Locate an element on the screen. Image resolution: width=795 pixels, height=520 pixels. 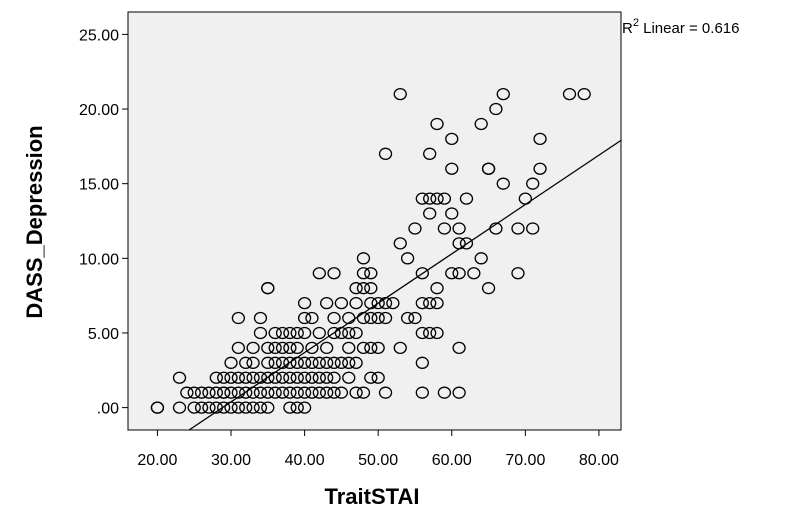
x-tick-label: 70.00 is located at coordinates (525, 460).